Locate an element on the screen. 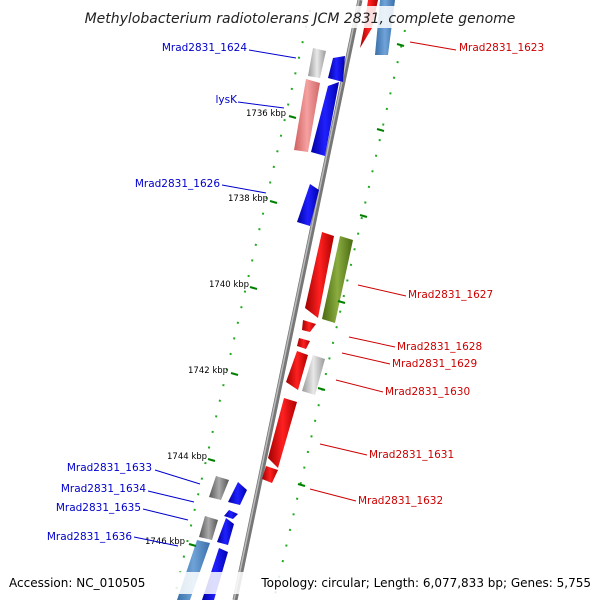 Image resolution: width=600 pixels, height=600 pixels. accession-text: Accession: NC_010505 is located at coordinates (77, 583).